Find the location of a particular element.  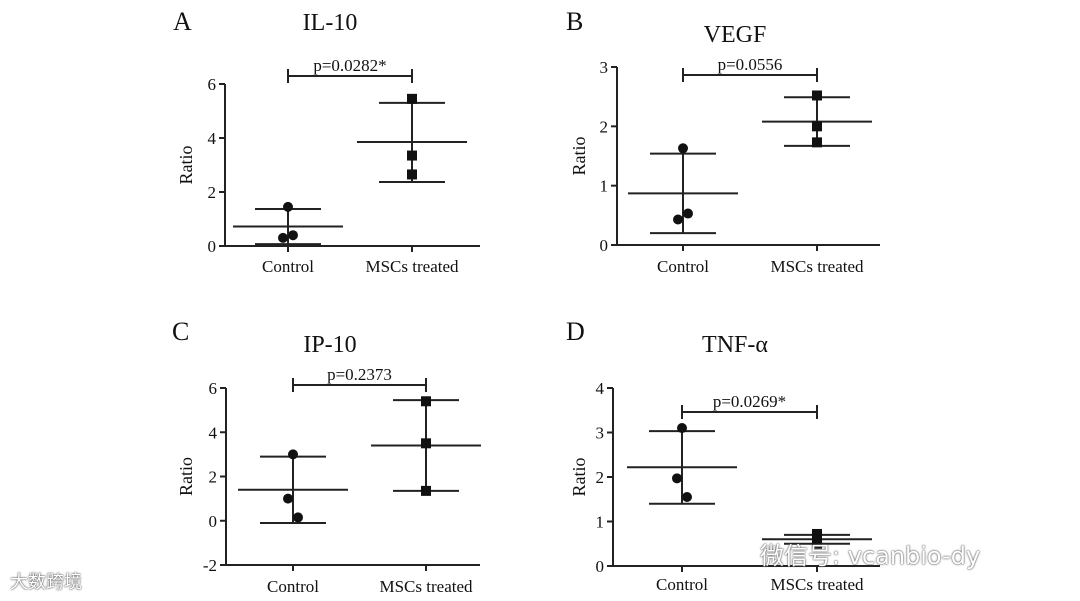

p-value-label: p=0.0556 is located at coordinates (750, 64).